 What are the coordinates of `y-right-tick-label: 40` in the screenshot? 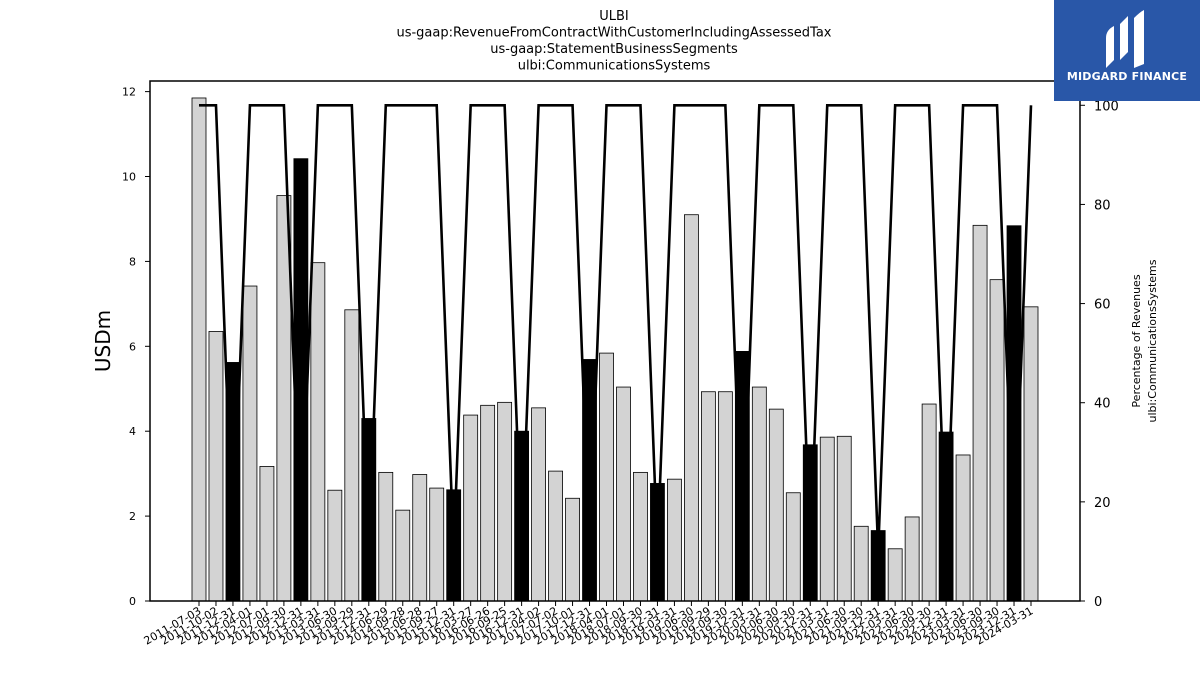 It's located at (1102, 404).